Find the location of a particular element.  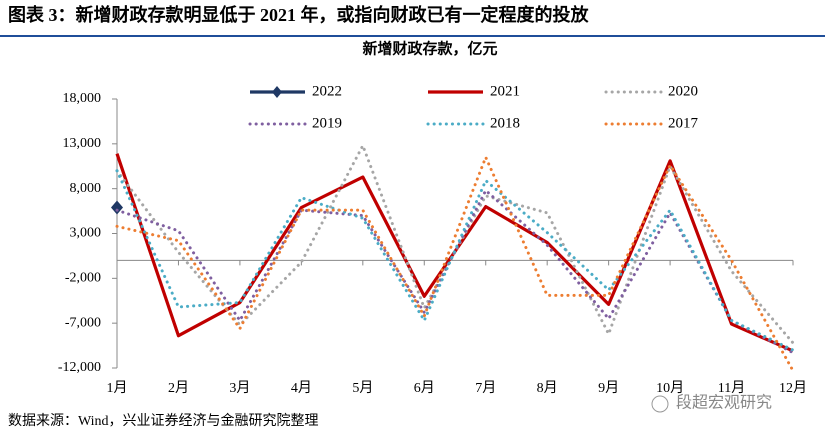

figure-title: 图表 3：新增财政存款明显低于 2021 年，或指向财政已有一定程度的投放 is located at coordinates (298, 14).